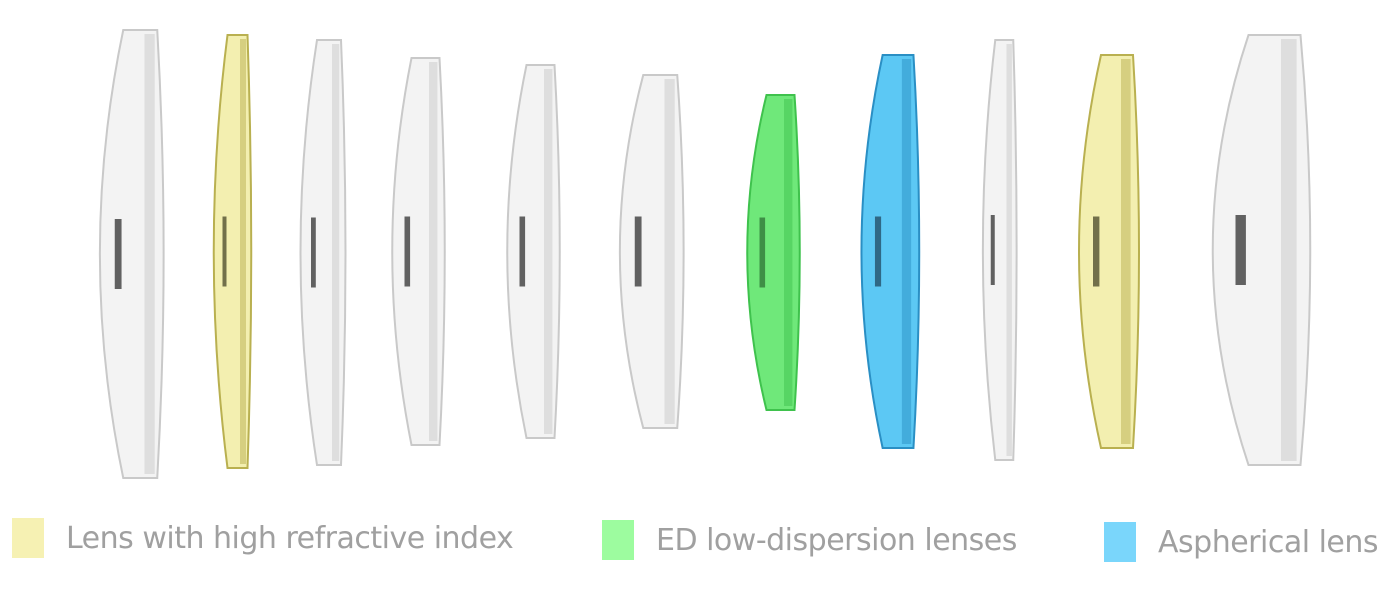  Describe the element at coordinates (773, 252) in the screenshot. I see `lens-ed` at that location.